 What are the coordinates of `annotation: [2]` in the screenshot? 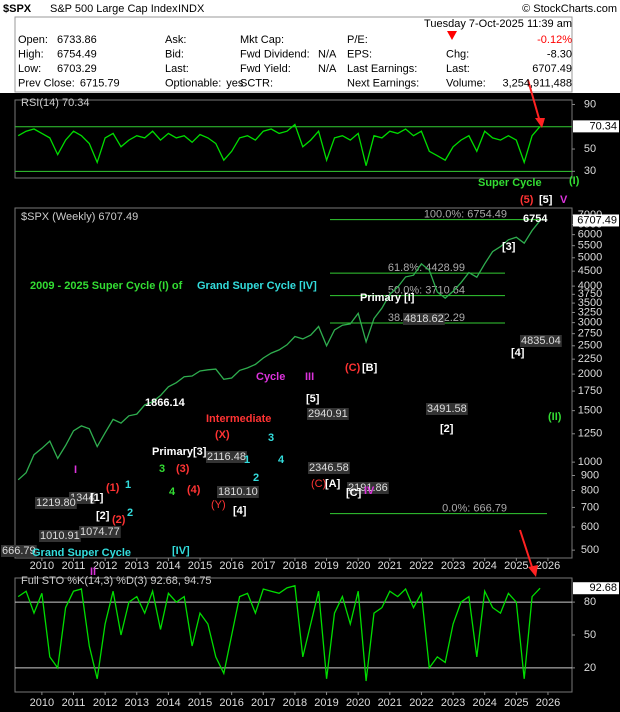 It's located at (103, 516).